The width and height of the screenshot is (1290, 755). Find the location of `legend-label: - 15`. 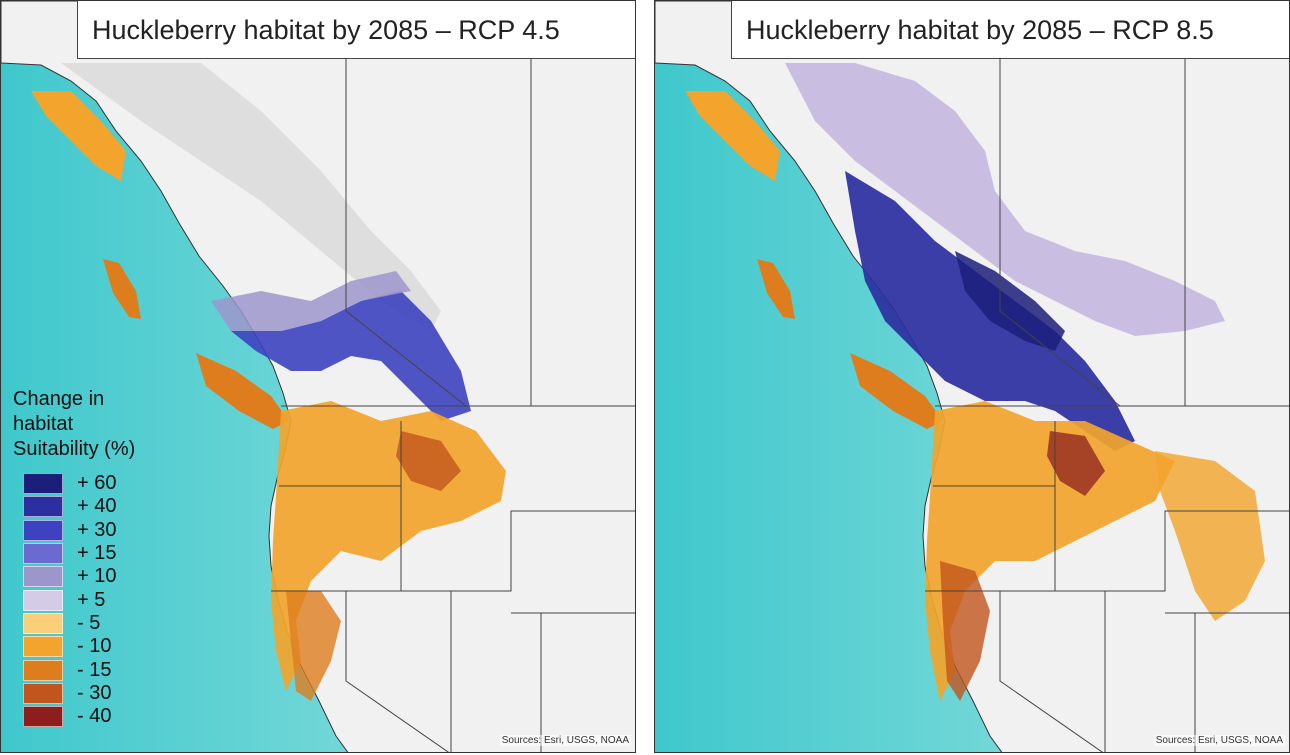

legend-label: - 15 is located at coordinates (94, 669).